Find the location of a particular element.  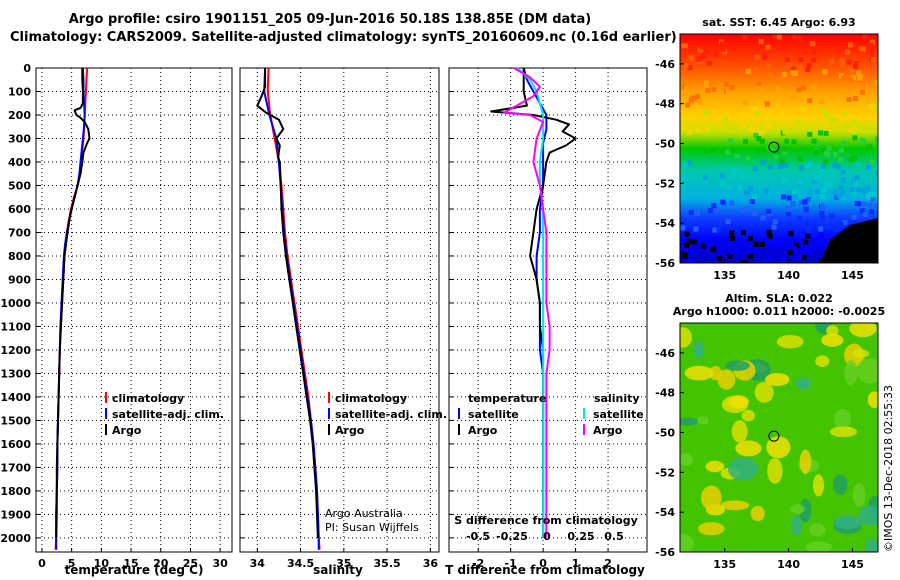

legend-temperature-title: temperature is located at coordinates (507, 398).